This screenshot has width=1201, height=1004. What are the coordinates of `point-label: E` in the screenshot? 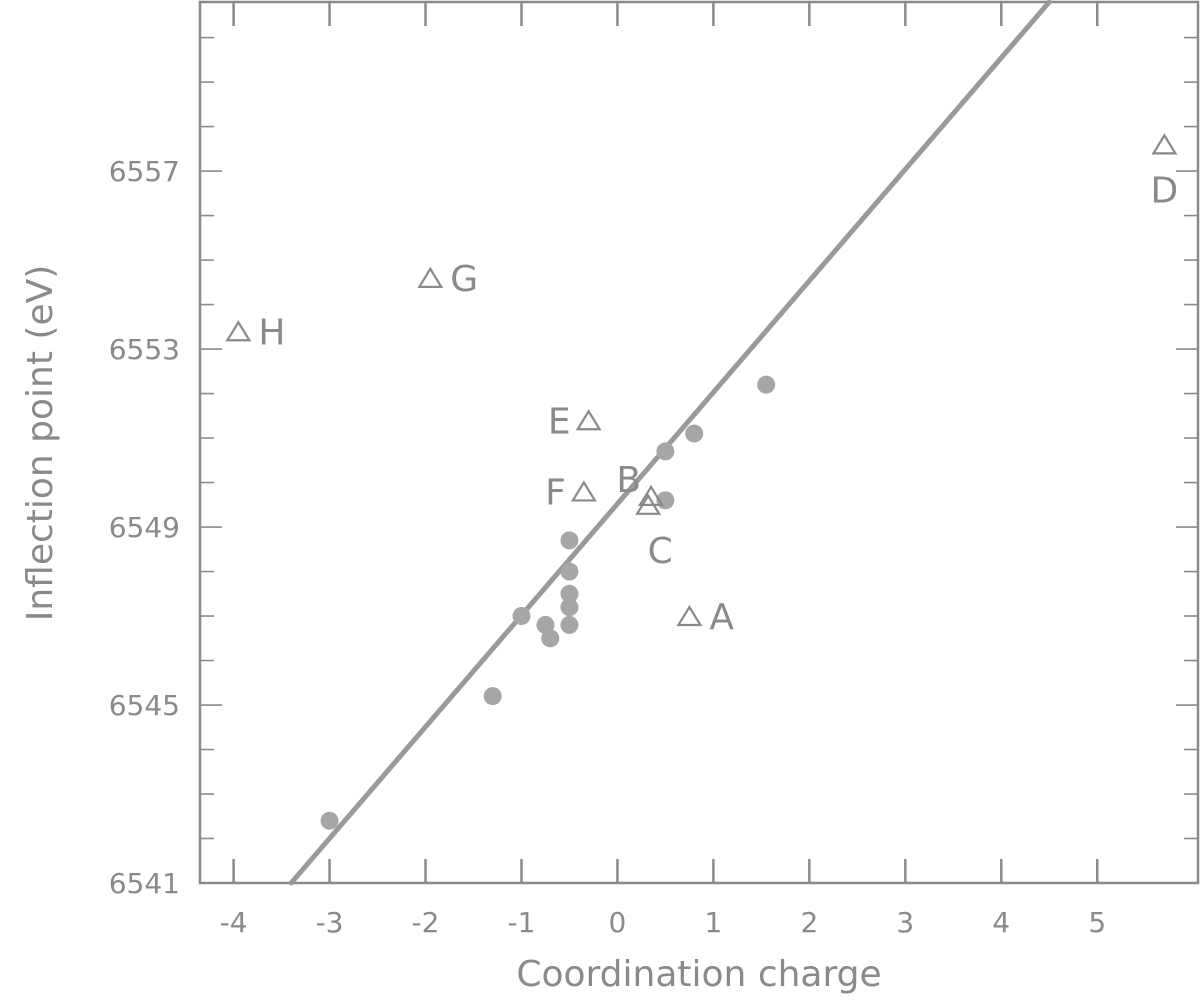 It's located at (559, 421).